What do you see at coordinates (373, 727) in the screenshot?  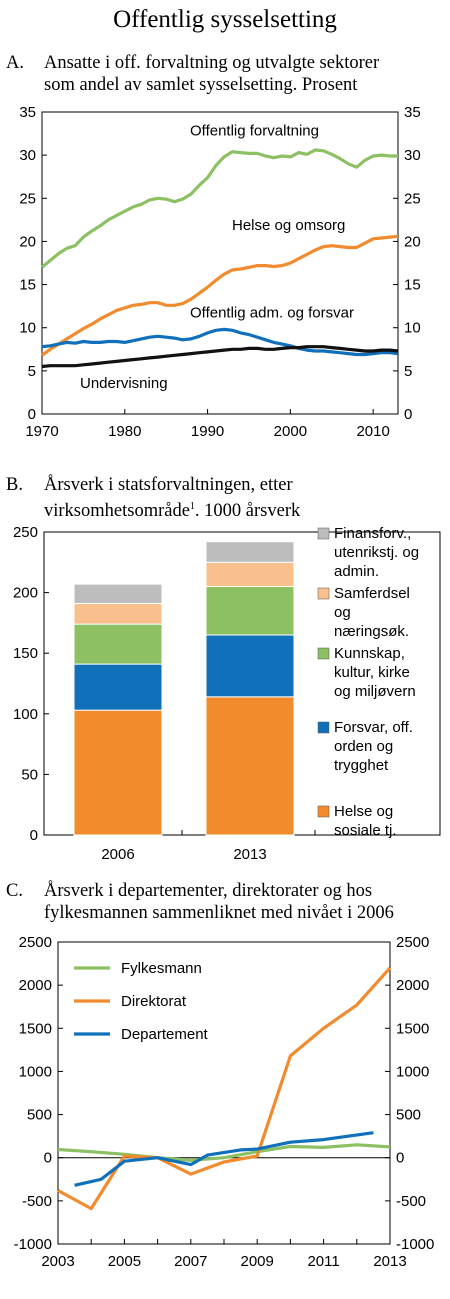 I see `legend-label-forsvar-off-orden-og-trygghet: Forsvar, off.` at bounding box center [373, 727].